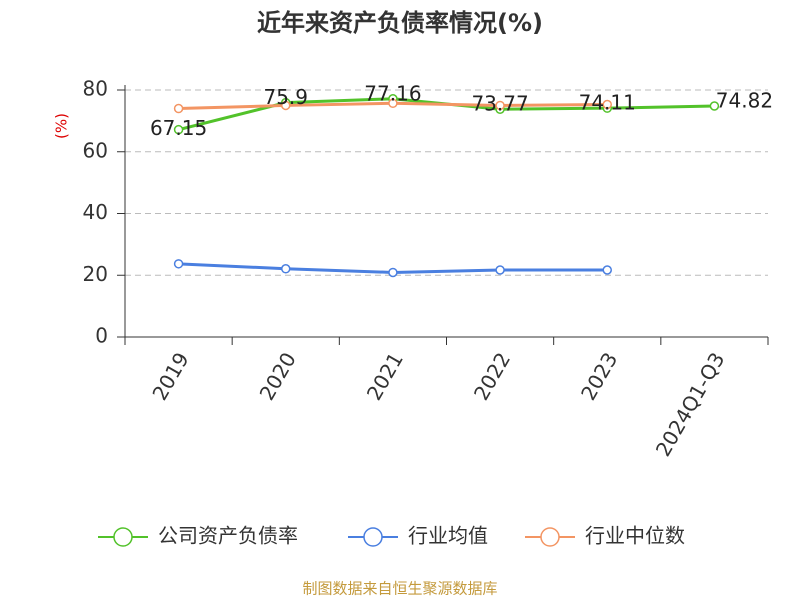  What do you see at coordinates (635, 536) in the screenshot?
I see `legend-label: 行业中位数` at bounding box center [635, 536].